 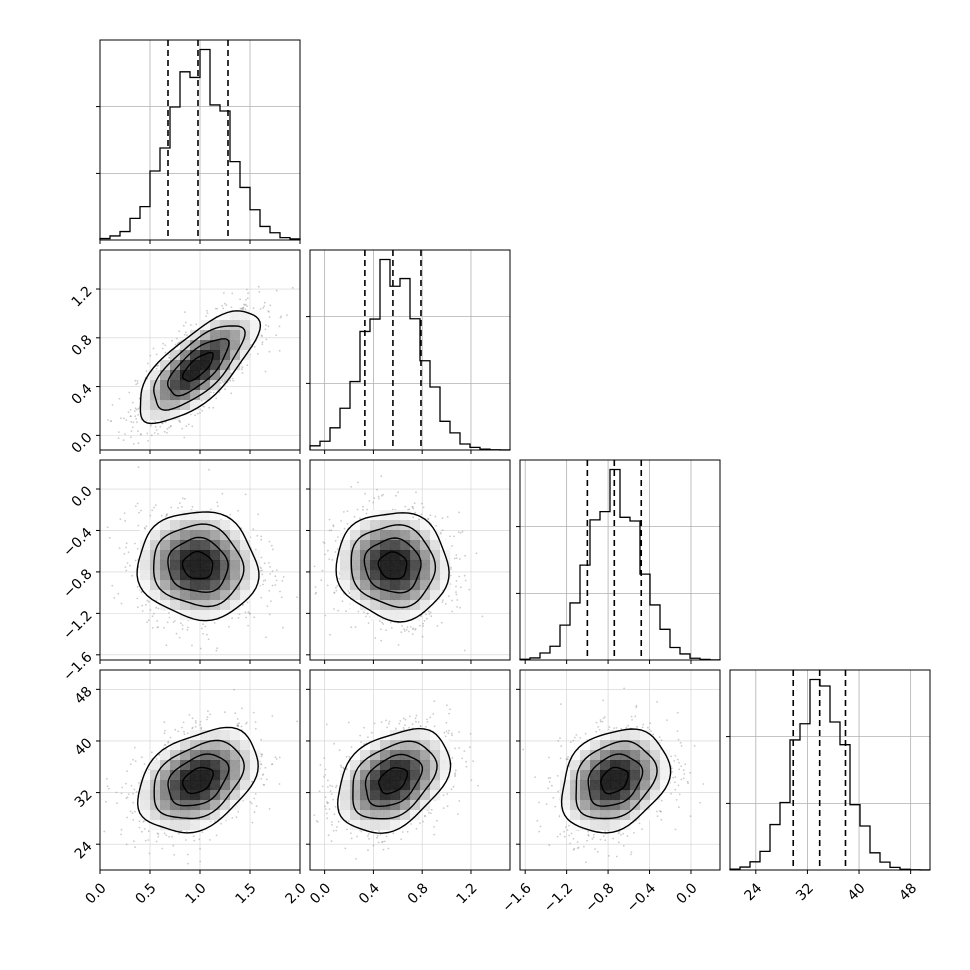 I want to click on panel-frame, so click(x=200, y=350).